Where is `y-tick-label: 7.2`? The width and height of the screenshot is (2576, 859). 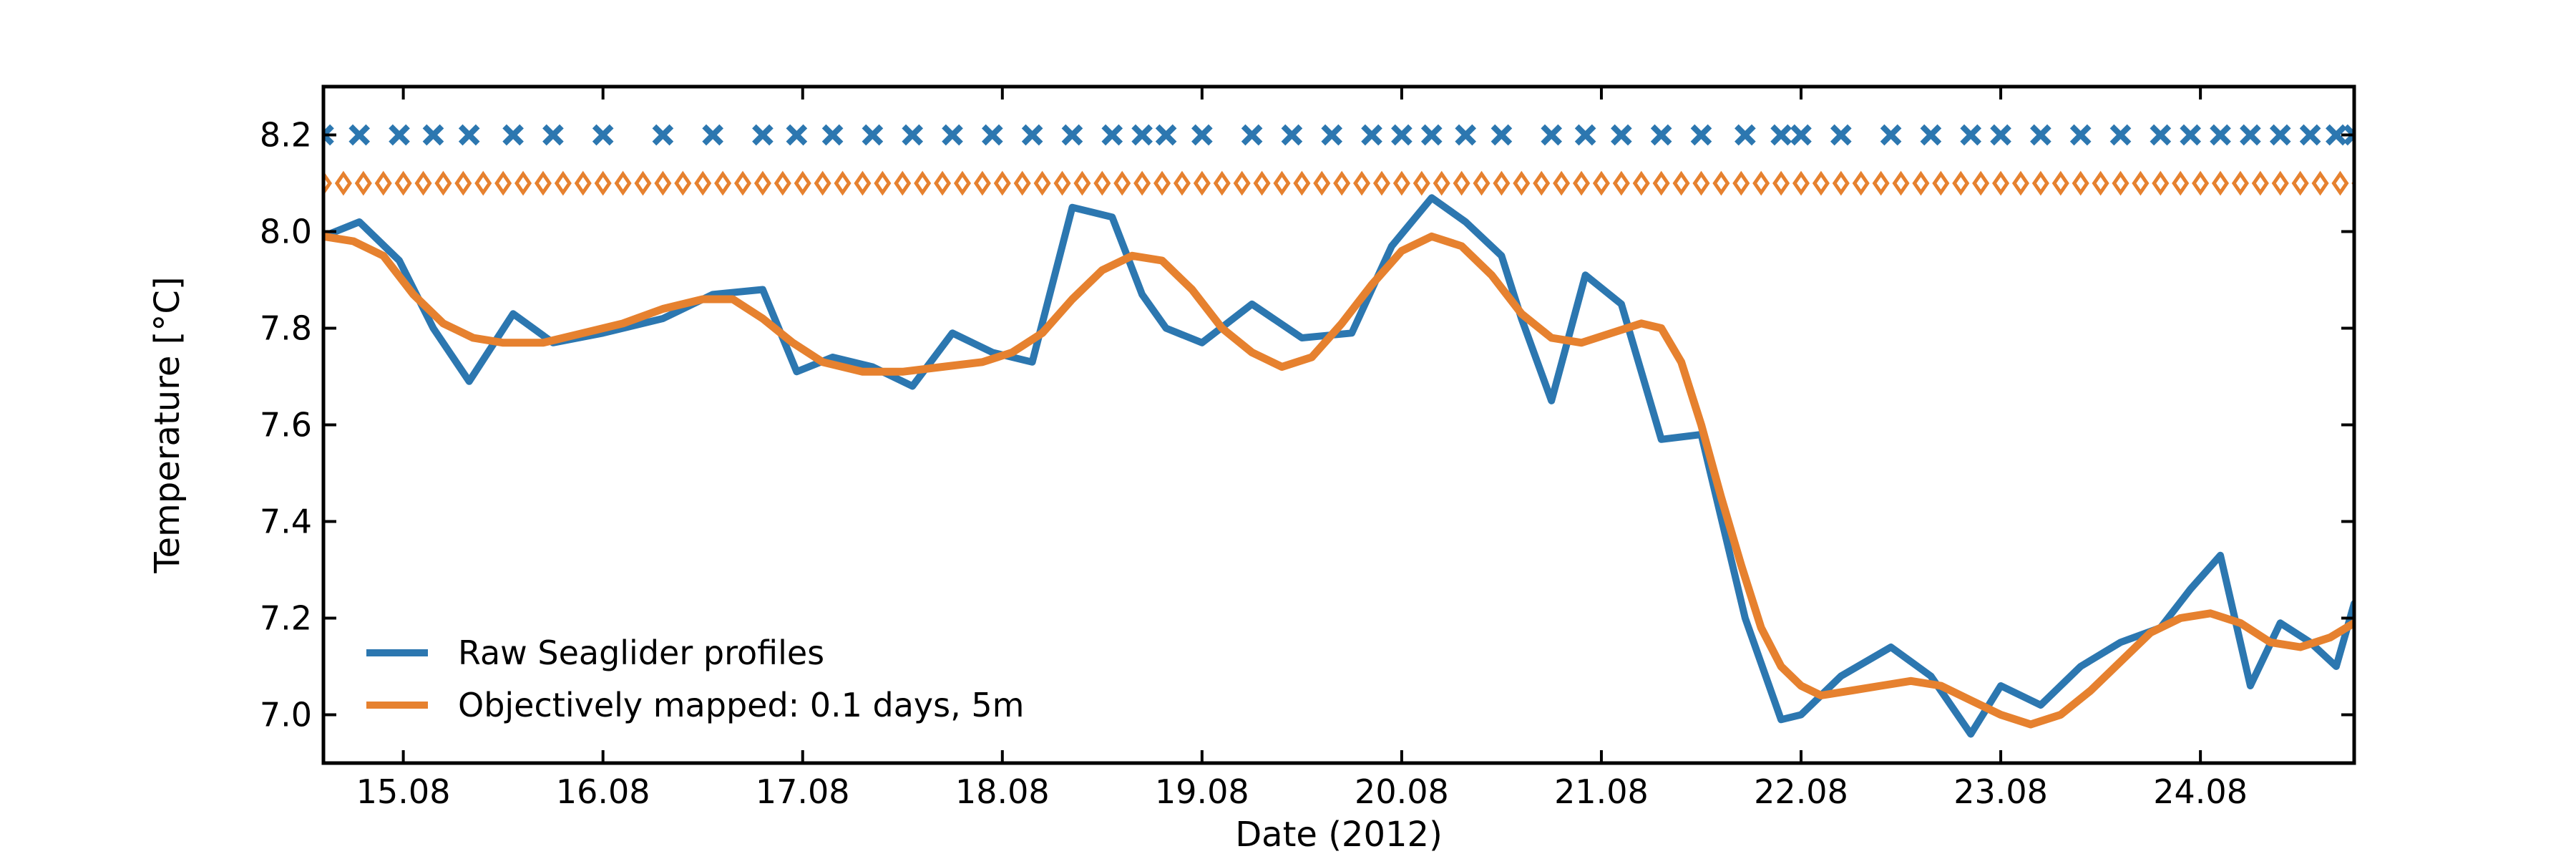
y-tick-label: 7.2 is located at coordinates (286, 618).